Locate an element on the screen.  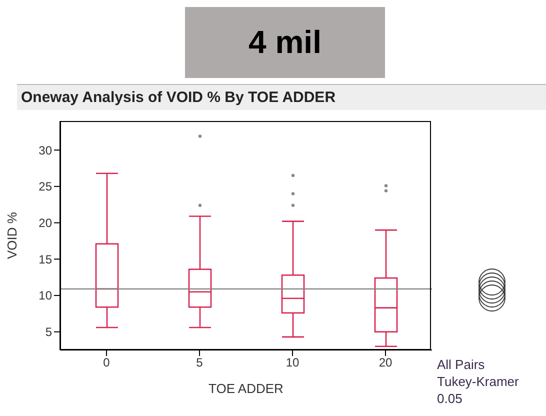
text: All Pairs is located at coordinates (461, 364).